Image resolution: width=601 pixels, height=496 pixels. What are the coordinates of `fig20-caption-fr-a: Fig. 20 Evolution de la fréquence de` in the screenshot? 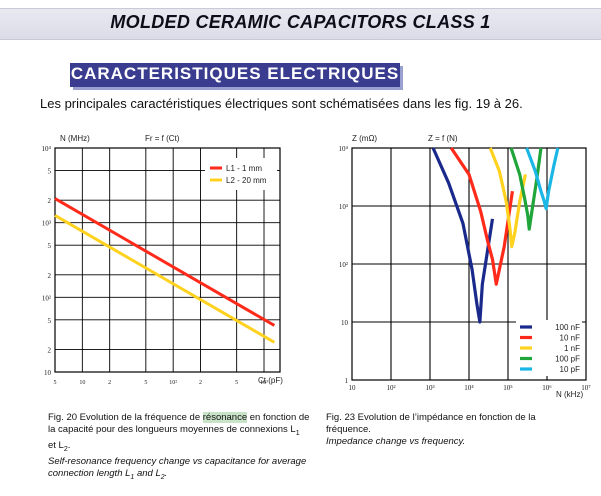 It's located at (125, 417).